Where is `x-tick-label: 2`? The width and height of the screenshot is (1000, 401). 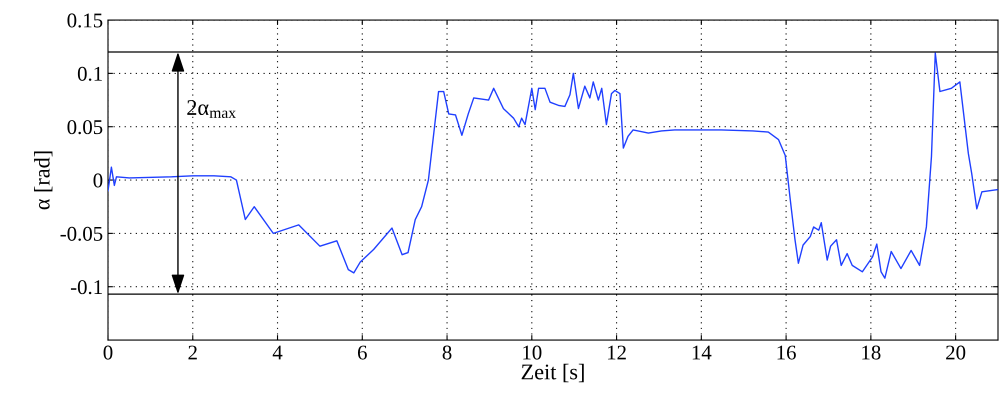 x-tick-label: 2 is located at coordinates (192, 353).